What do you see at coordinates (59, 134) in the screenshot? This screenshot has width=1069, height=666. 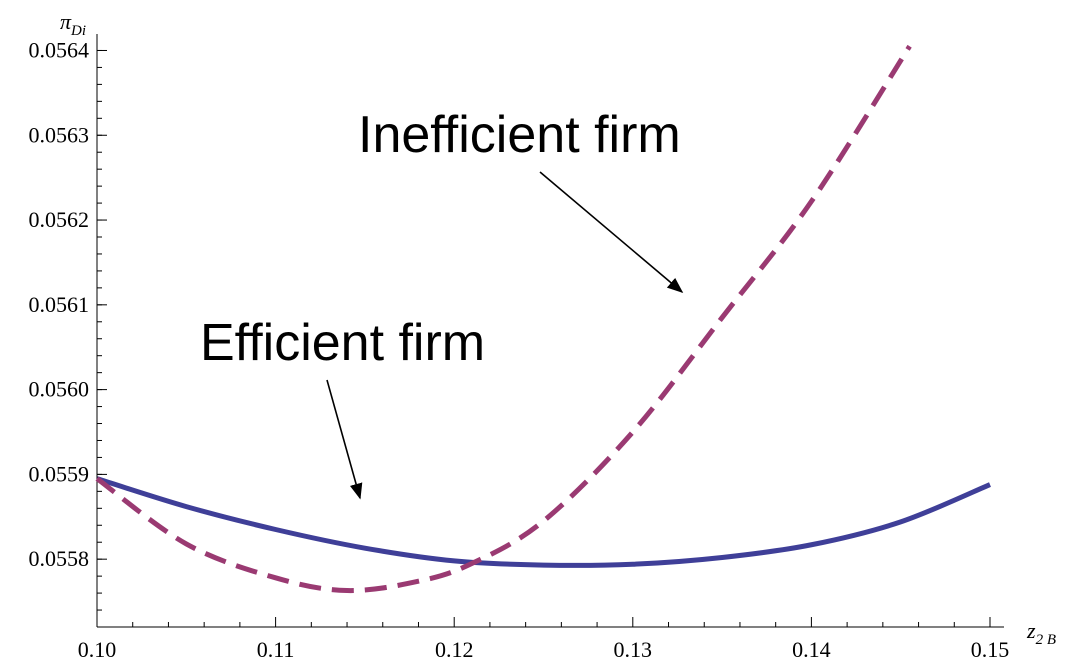 I see `y-tick-label: 0.0563` at bounding box center [59, 134].